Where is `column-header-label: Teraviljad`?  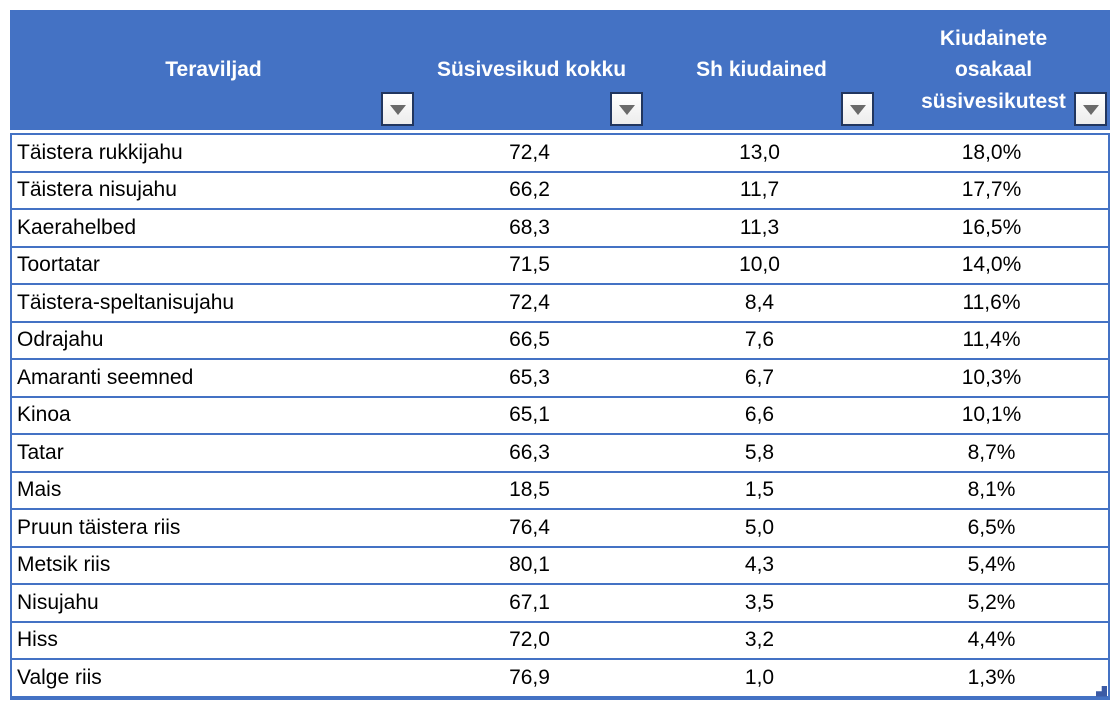 column-header-label: Teraviljad is located at coordinates (213, 70).